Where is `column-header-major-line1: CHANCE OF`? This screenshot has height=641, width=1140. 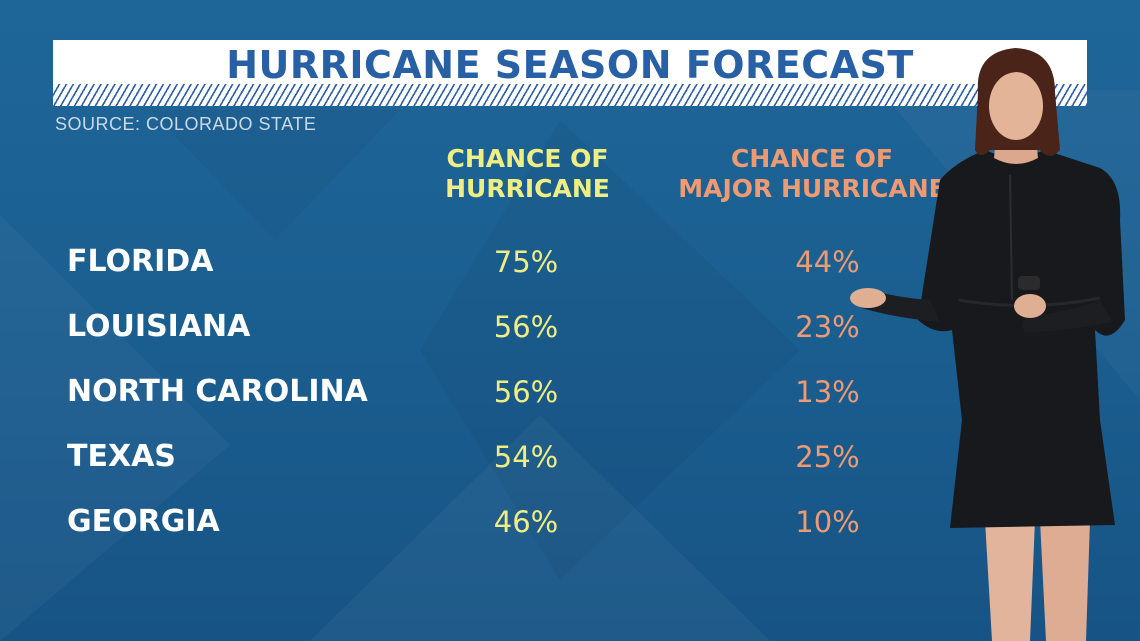
column-header-major-line1: CHANCE OF is located at coordinates (812, 158).